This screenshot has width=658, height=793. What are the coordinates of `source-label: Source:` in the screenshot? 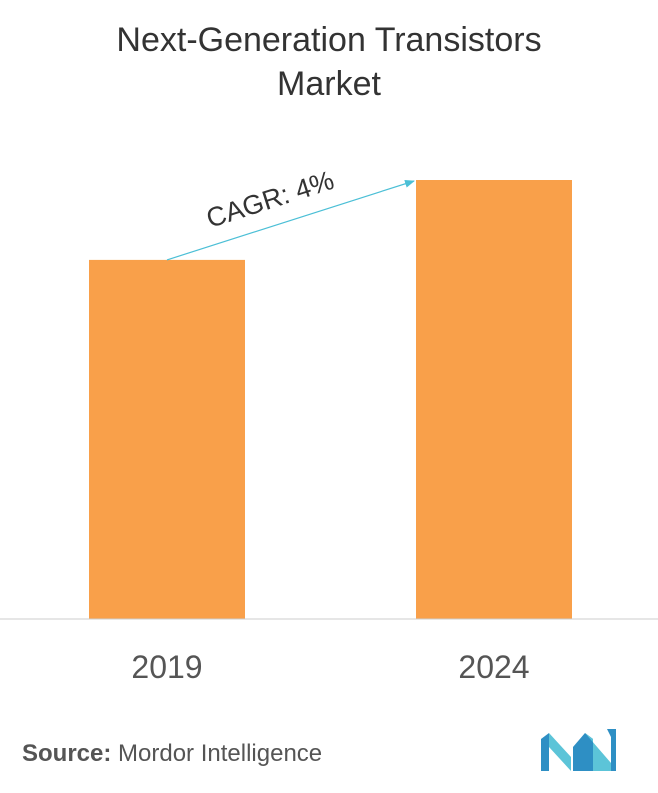 It's located at (67, 753).